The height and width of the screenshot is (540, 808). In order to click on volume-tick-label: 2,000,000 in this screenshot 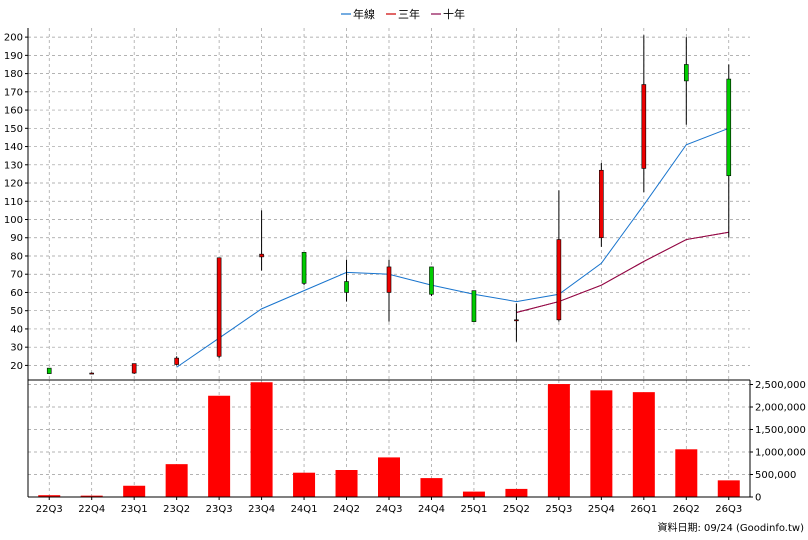, I will do `click(780, 408)`.